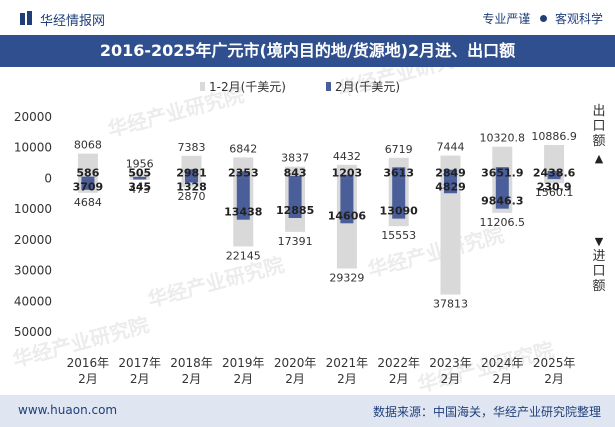 This screenshot has width=615, height=427. I want to click on label-cumulative-import: 15553, so click(398, 235).